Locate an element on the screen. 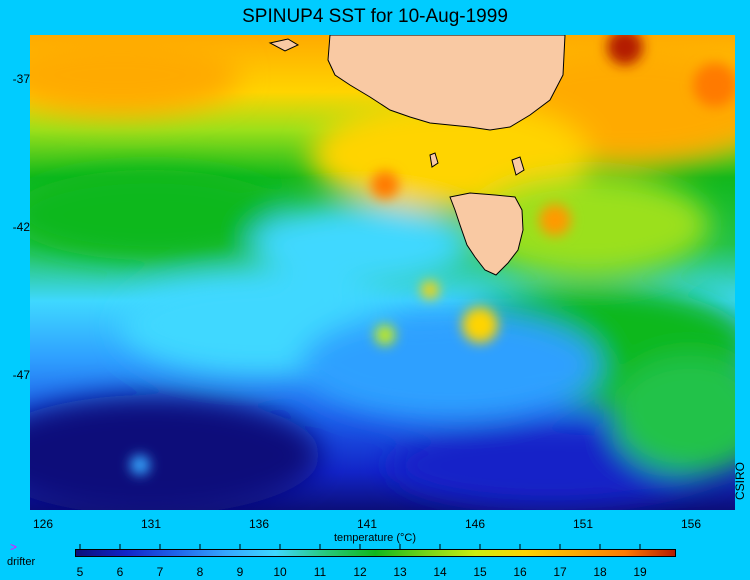  drifter-marker-icon: > is located at coordinates (14, 547).